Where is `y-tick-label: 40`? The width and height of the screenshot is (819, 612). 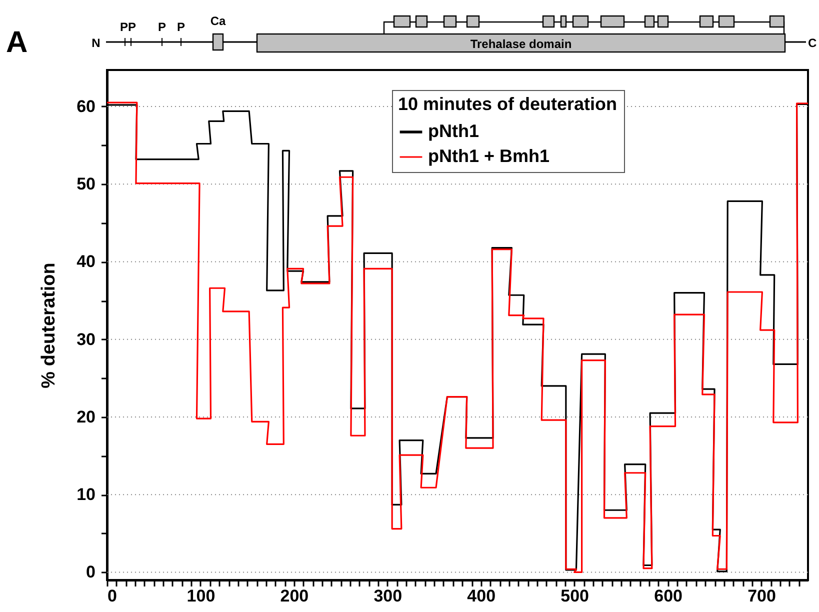 y-tick-label: 40 is located at coordinates (86, 262).